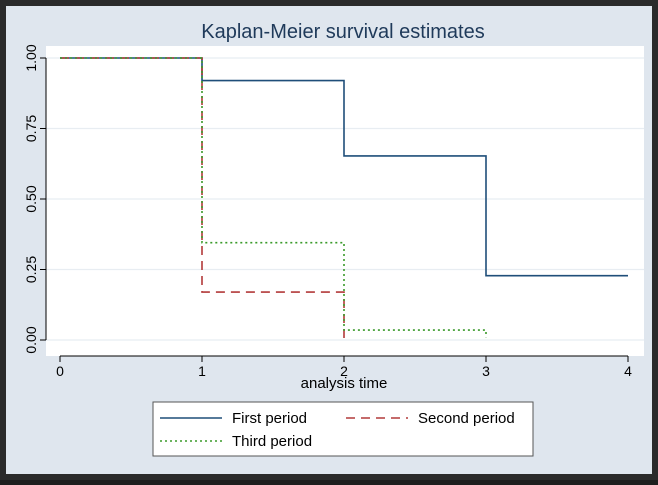 This screenshot has height=485, width=658. I want to click on chart-title: Kaplan-Meier survival estimates, so click(342, 32).